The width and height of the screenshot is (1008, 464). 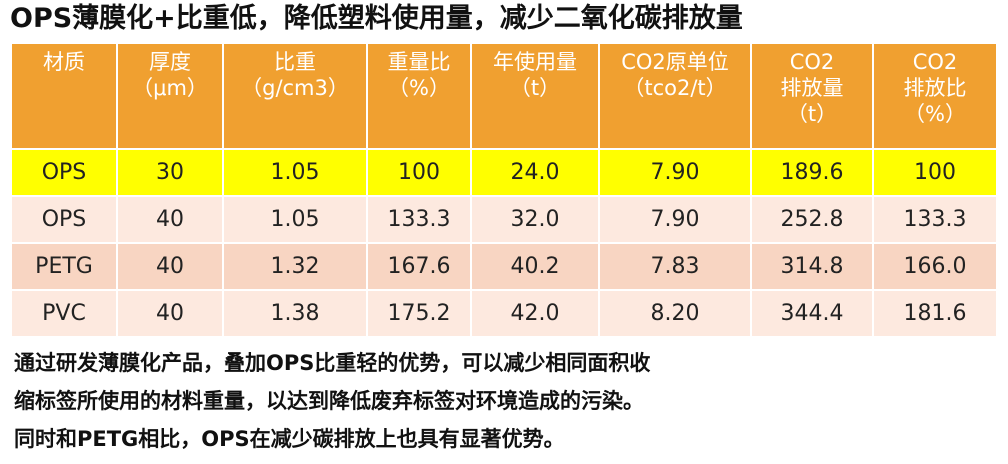 I want to click on table-row-ops-40: OPS 40 1.05 133.3 32.0 7.90 252.8 133.3, so click(x=504, y=219).